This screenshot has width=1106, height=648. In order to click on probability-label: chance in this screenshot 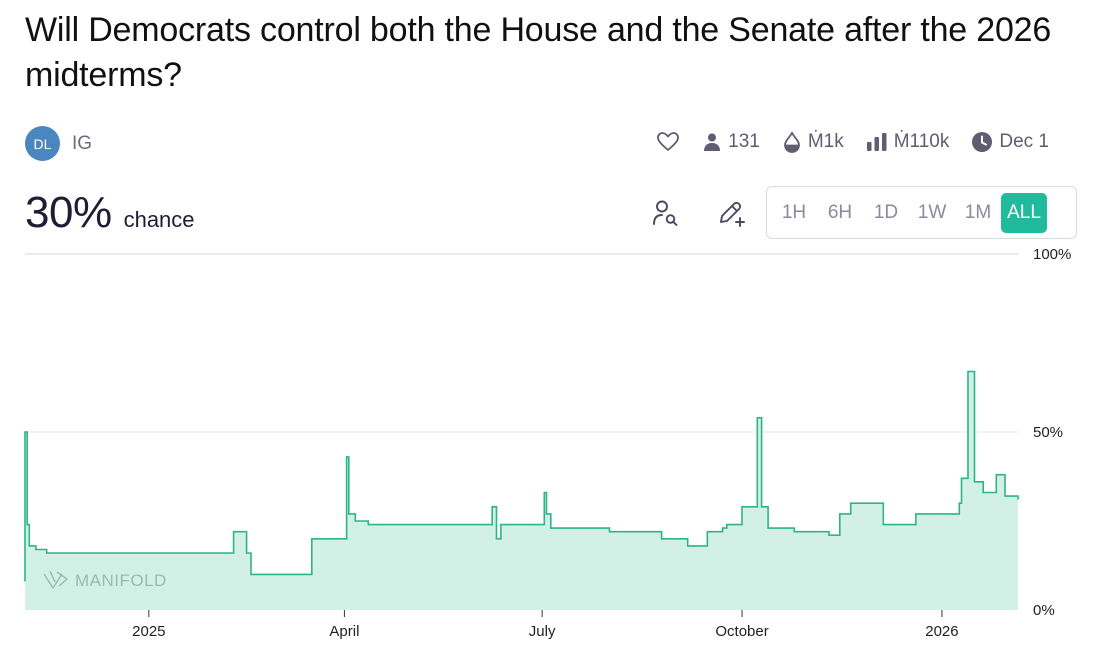, I will do `click(159, 219)`.